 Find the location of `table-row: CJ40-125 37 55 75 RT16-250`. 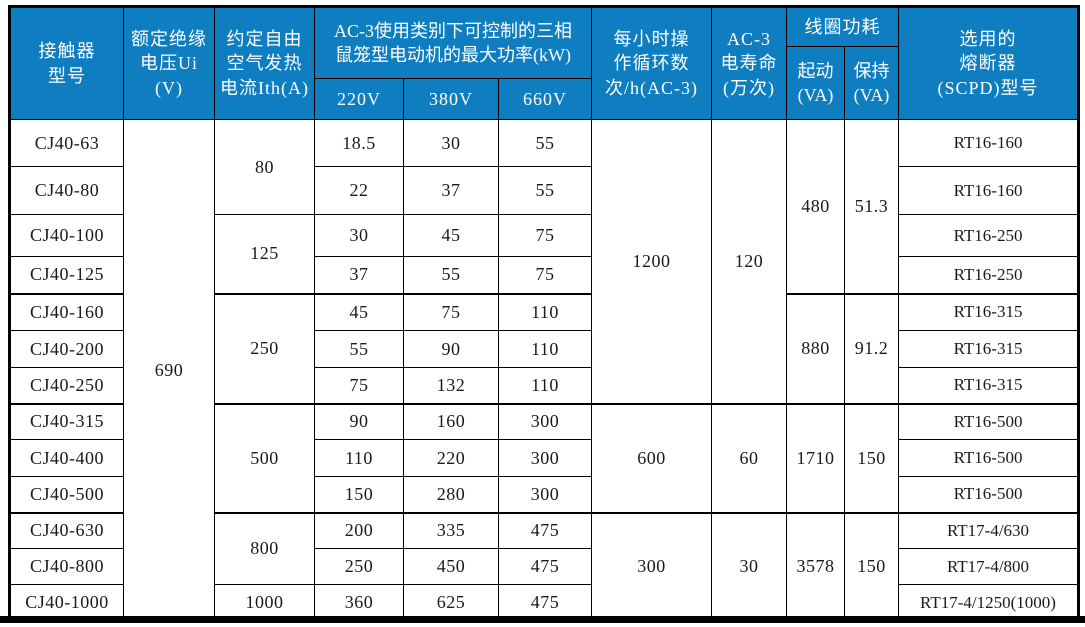

table-row: CJ40-125 37 55 75 RT16-250 is located at coordinates (544, 275).